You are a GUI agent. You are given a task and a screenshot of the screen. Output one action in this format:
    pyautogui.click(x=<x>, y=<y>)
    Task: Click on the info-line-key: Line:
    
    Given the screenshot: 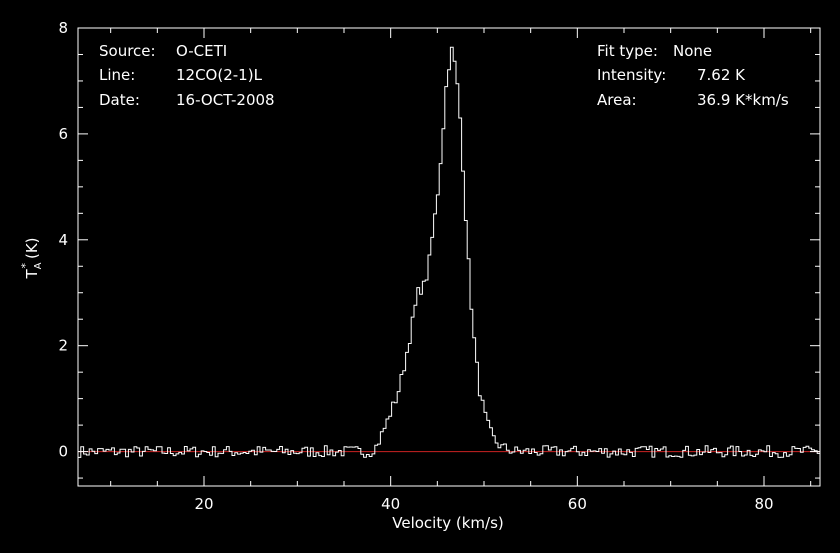 What is the action you would take?
    pyautogui.click(x=117, y=75)
    